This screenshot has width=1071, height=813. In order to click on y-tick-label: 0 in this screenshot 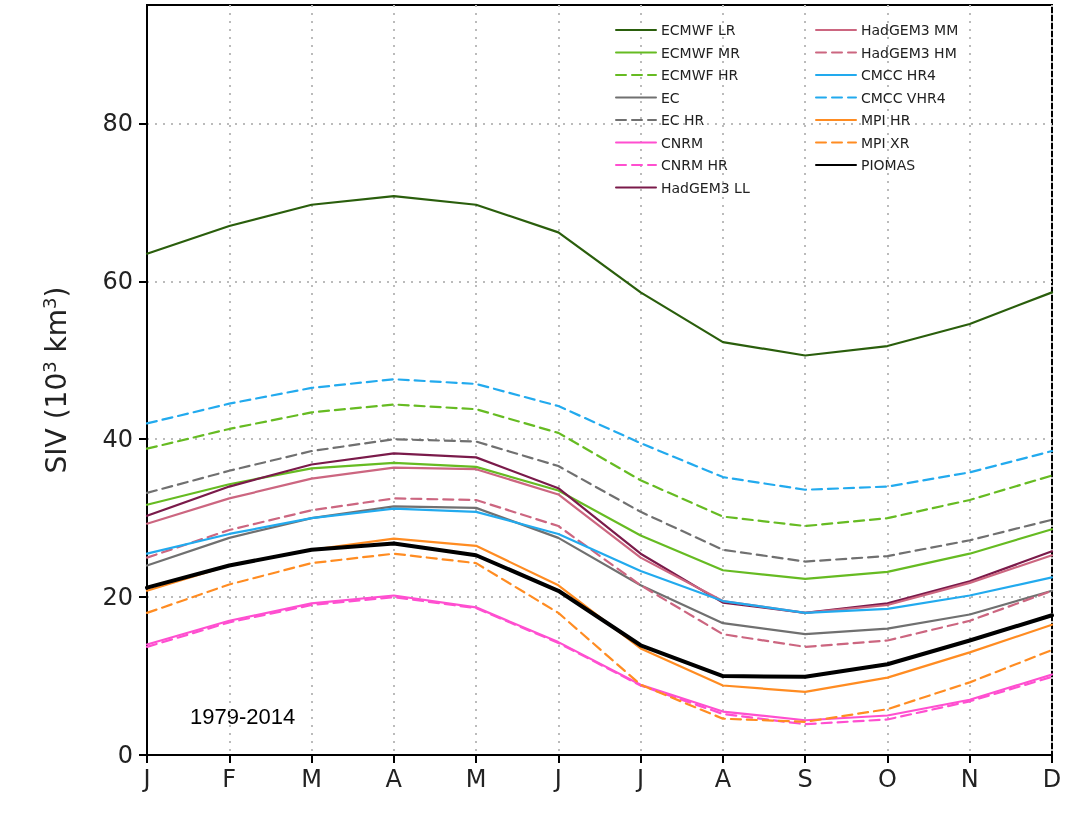, I will do `click(125, 755)`.